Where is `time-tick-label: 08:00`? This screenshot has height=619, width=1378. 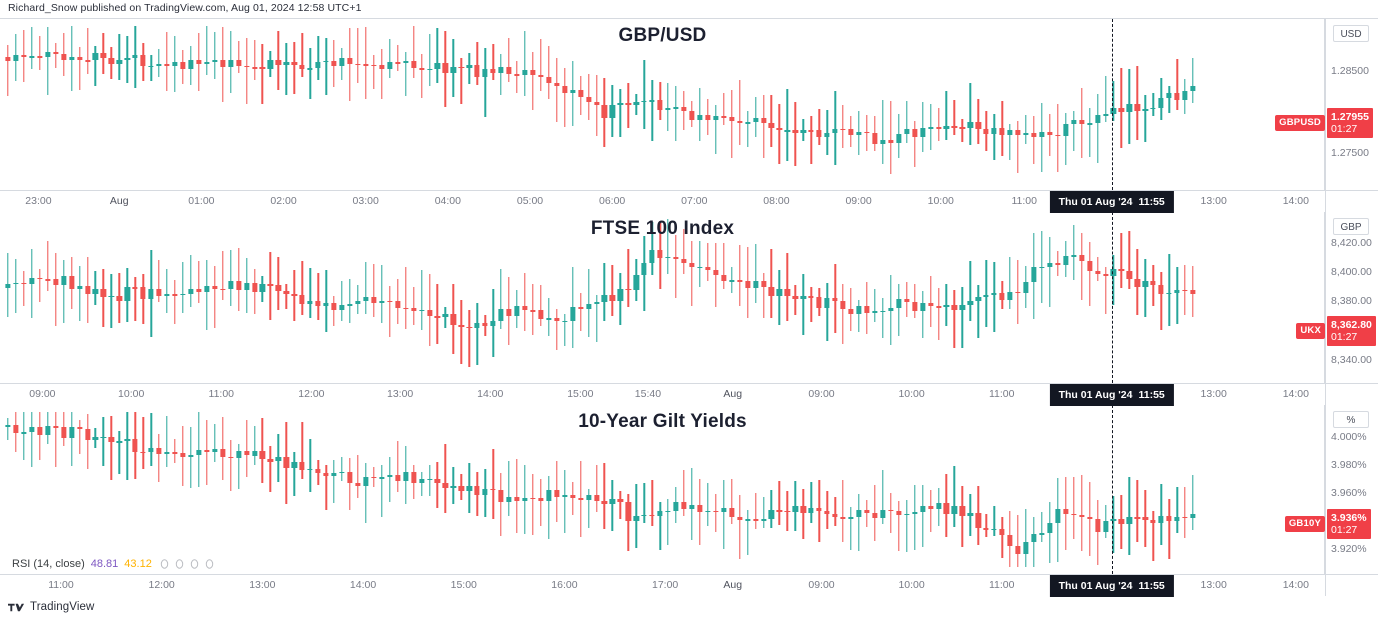
time-tick-label: 08:00 is located at coordinates (776, 201).